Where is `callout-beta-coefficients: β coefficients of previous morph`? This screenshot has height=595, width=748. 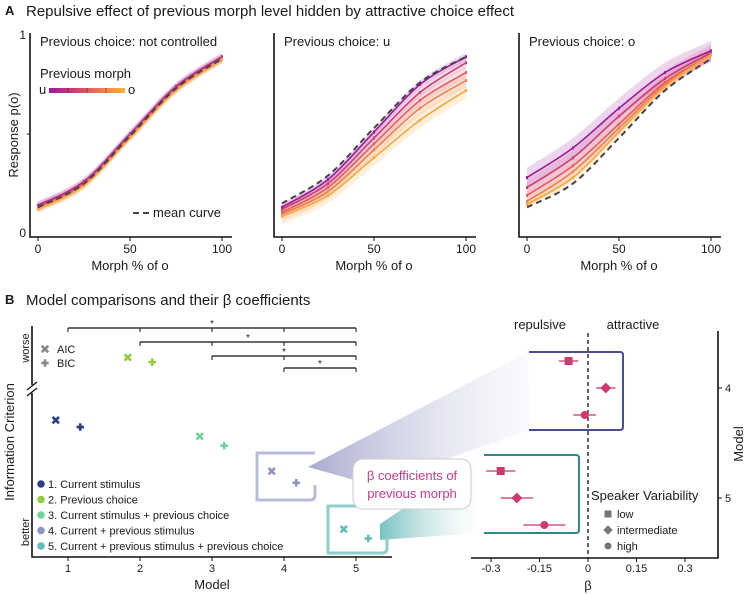
callout-beta-coefficients: β coefficients of previous morph is located at coordinates (412, 484).